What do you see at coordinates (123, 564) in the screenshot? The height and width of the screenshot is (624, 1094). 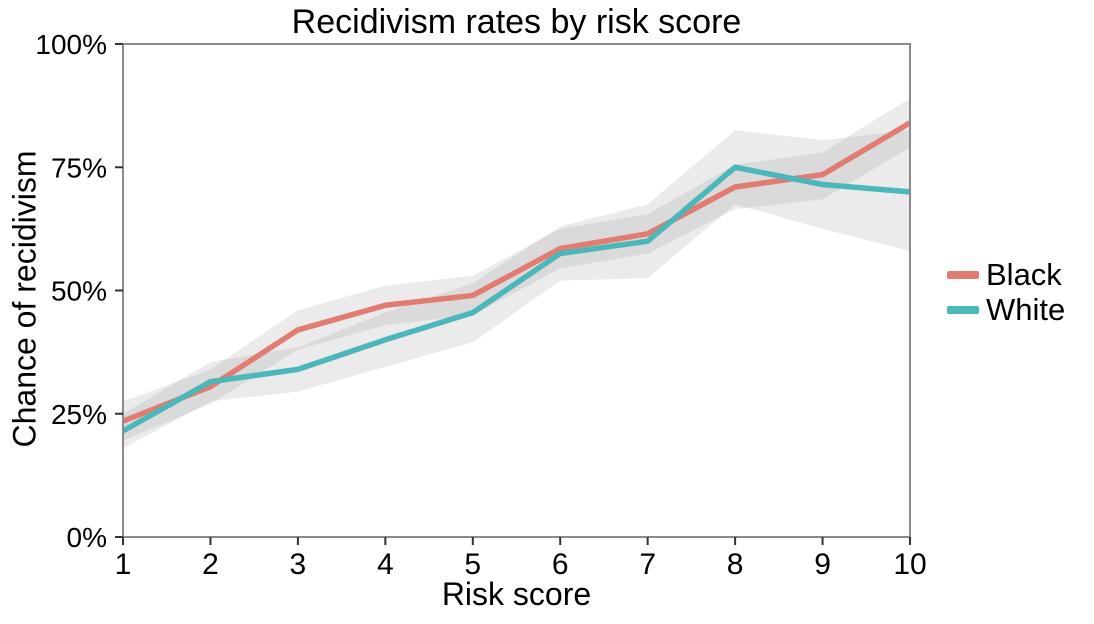 I see `x-tick-label: 1` at bounding box center [123, 564].